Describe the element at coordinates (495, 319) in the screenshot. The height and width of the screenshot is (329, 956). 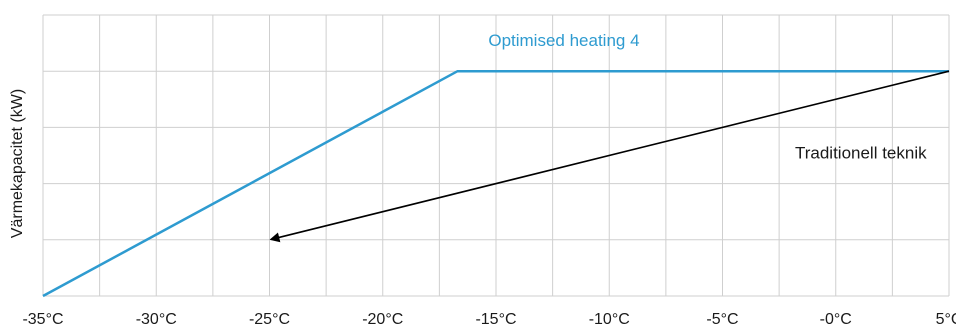
I see `x-tick-label: -15°C` at that location.